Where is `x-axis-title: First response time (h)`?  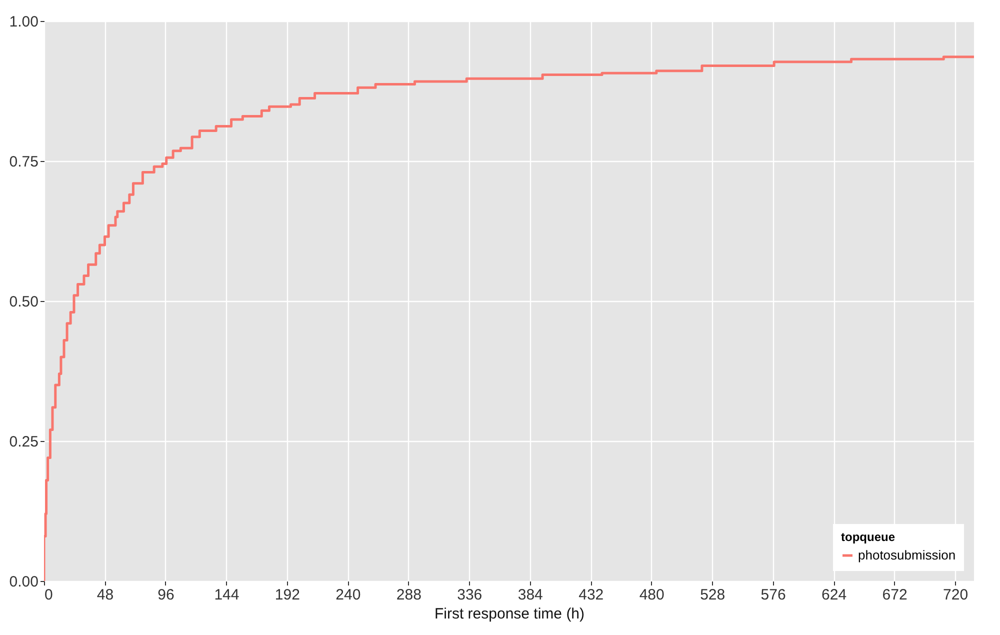 x-axis-title: First response time (h) is located at coordinates (509, 614).